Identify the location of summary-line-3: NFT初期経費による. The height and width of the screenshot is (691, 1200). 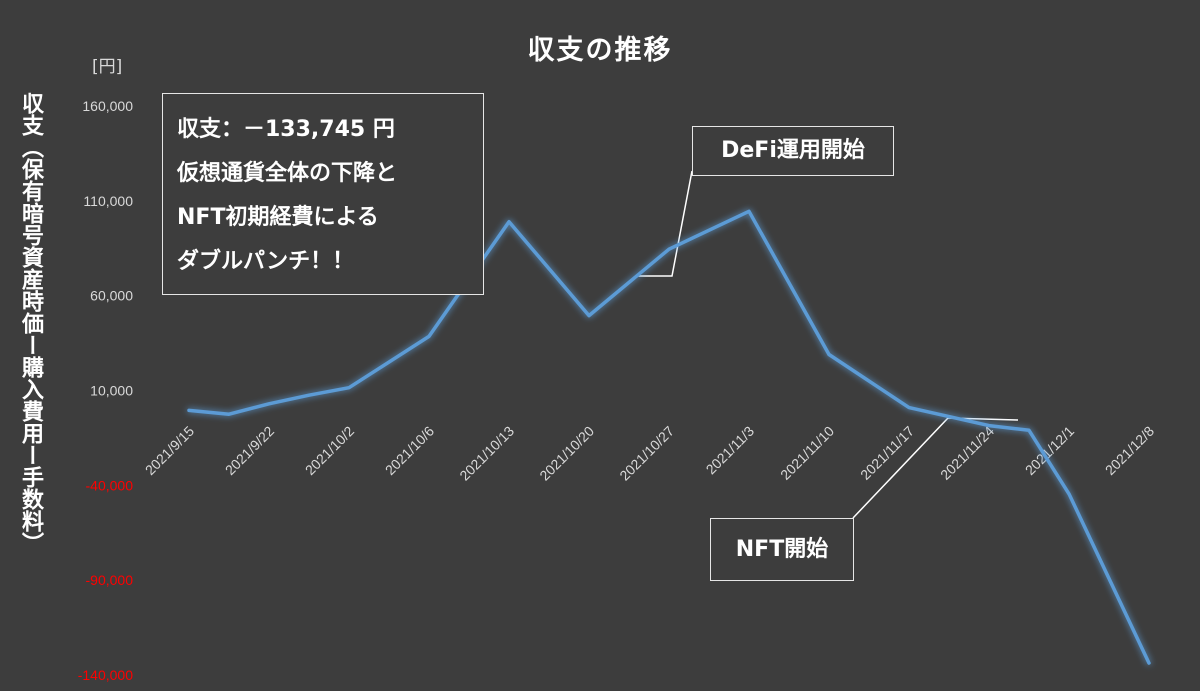
(278, 217).